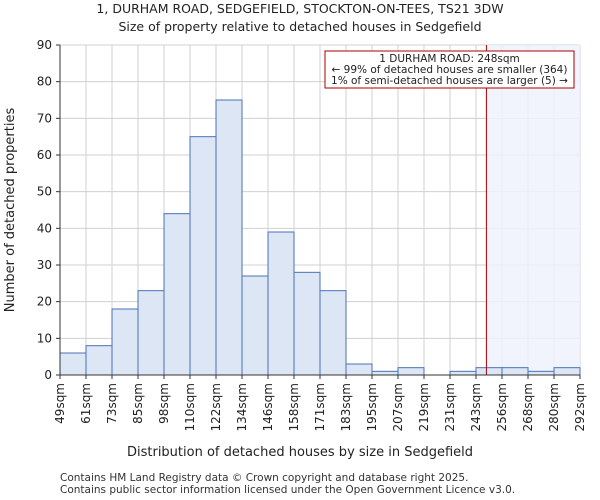  What do you see at coordinates (216, 407) in the screenshot?
I see `x-tick-122sqm: 122sqm` at bounding box center [216, 407].